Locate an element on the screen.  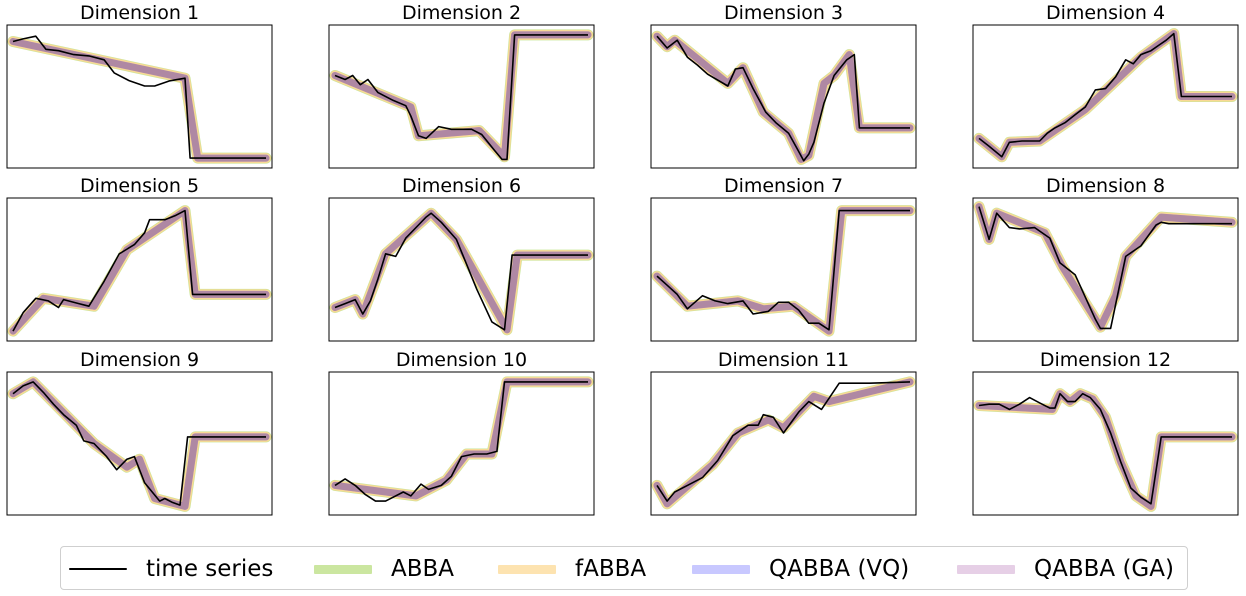
panel-6: Dimension 6 is located at coordinates (461, 258).